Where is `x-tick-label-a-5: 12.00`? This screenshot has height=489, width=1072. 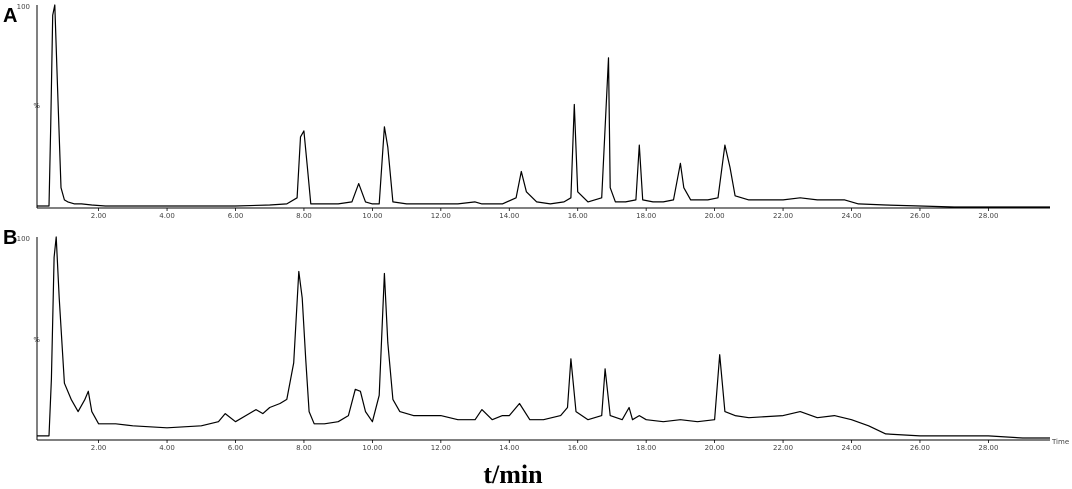 x-tick-label-a-5: 12.00 is located at coordinates (441, 216).